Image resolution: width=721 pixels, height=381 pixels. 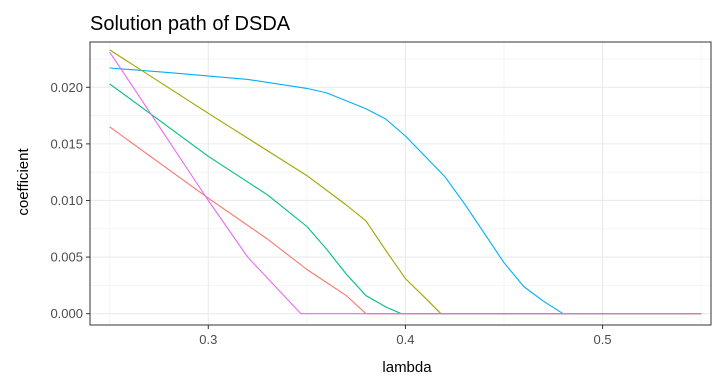 I want to click on x-tick-label: 0.4, so click(x=405, y=339).